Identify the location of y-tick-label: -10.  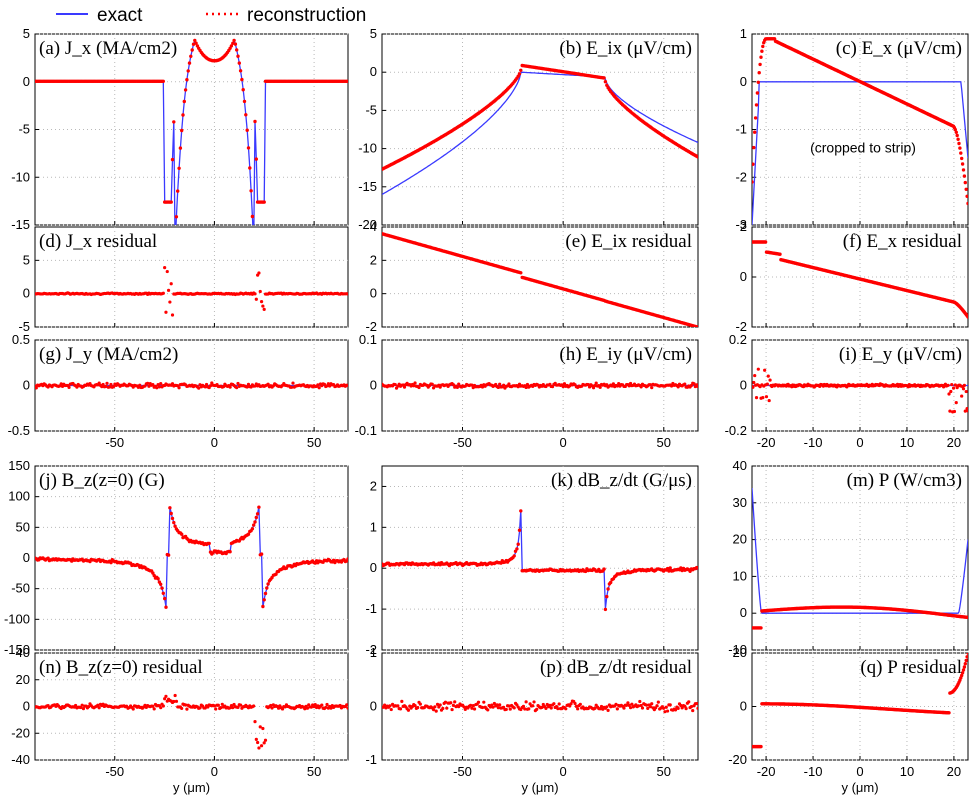
(737, 649).